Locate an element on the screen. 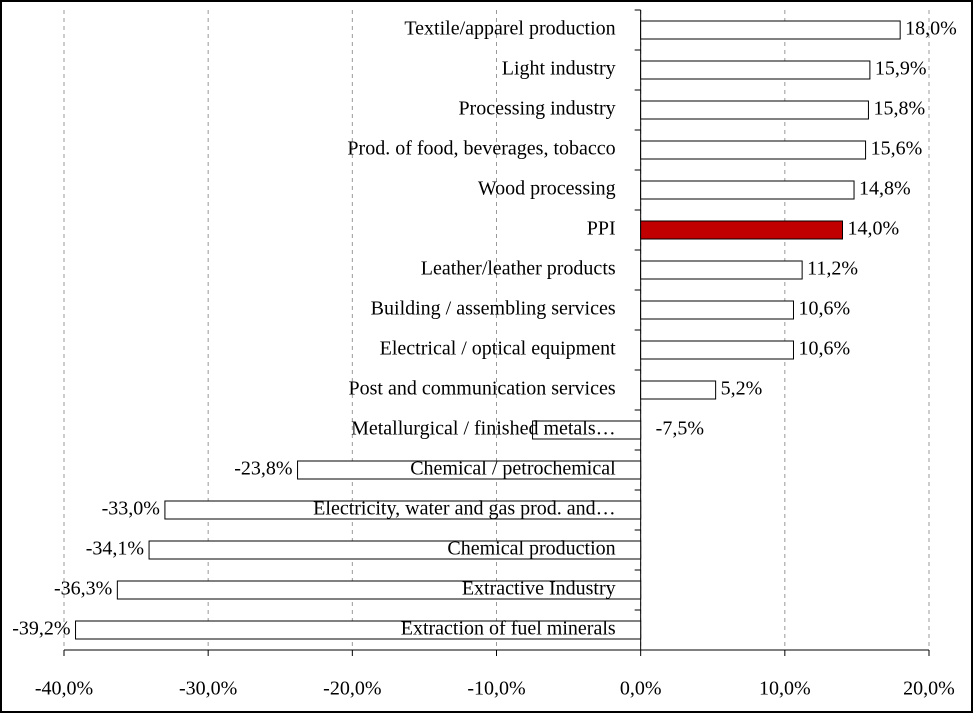 The image size is (973, 713). category-label: Extractive Industry is located at coordinates (539, 589).